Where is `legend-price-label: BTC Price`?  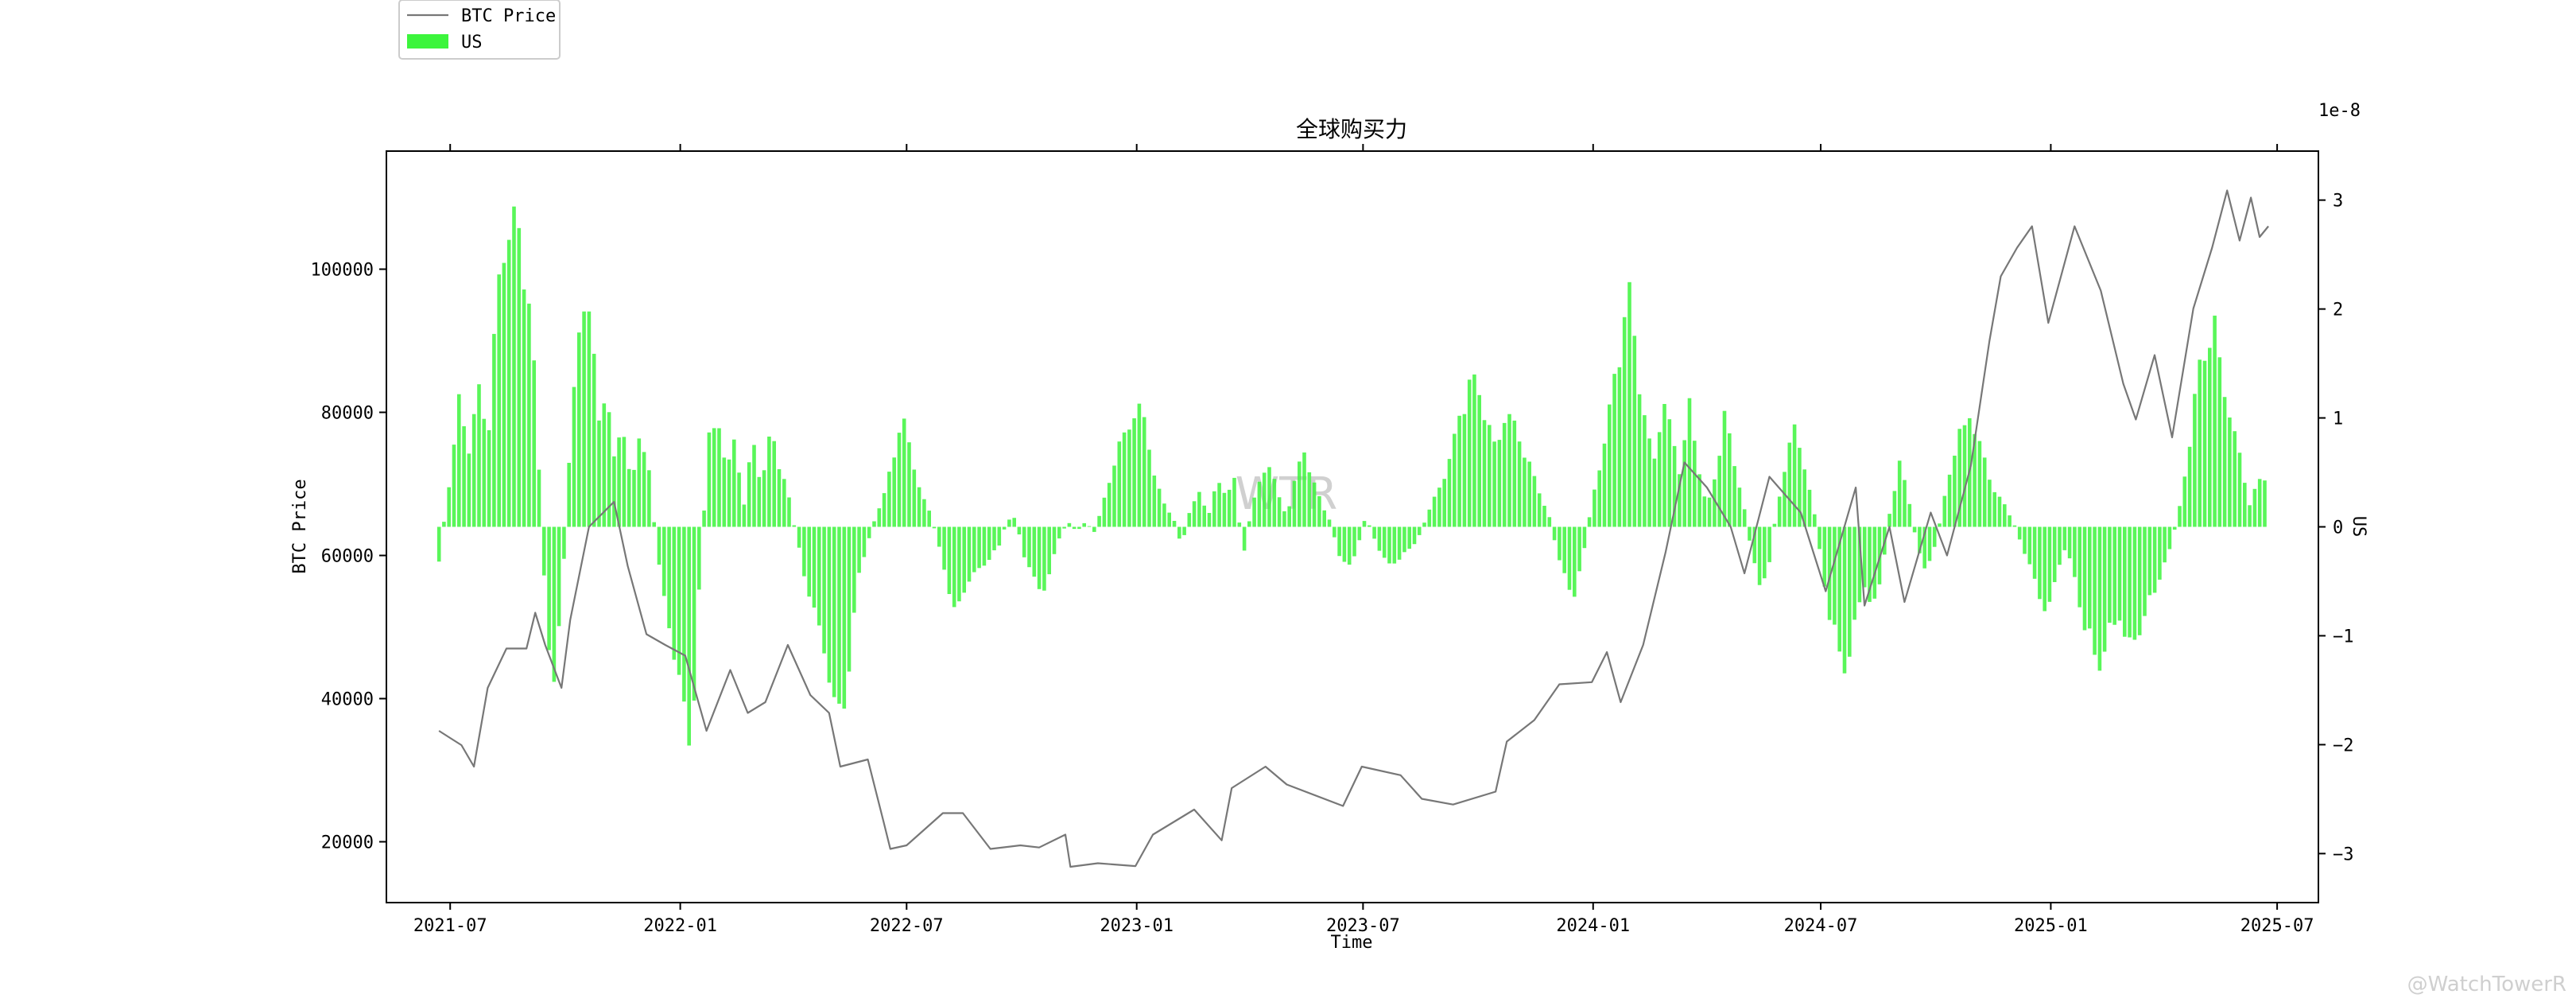
legend-price-label: BTC Price is located at coordinates (508, 16).